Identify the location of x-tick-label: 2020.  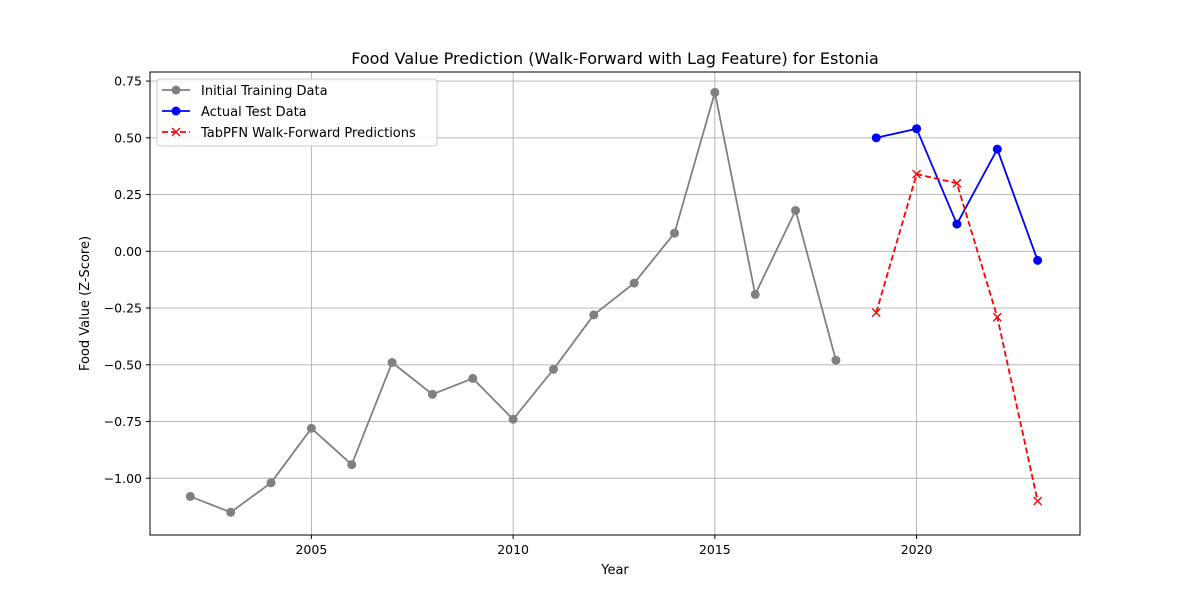
(917, 549).